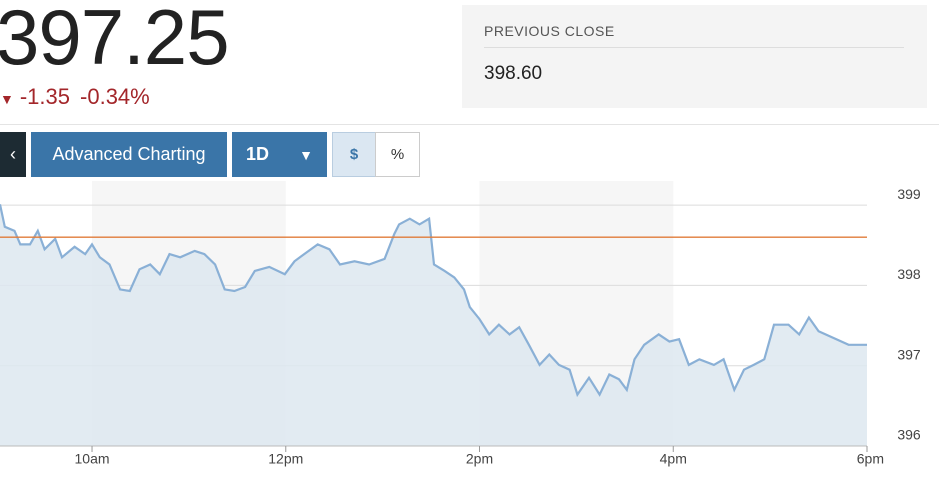 This screenshot has width=939, height=491. Describe the element at coordinates (549, 31) in the screenshot. I see `previous-close-label: PREVIOUS CLOSE` at that location.